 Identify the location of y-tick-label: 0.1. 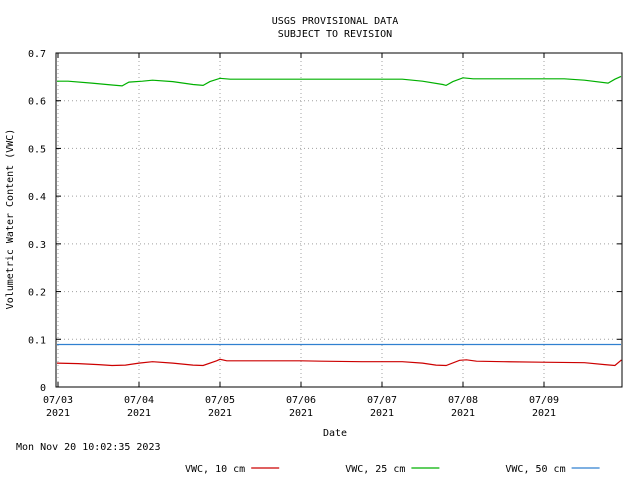
(37, 340).